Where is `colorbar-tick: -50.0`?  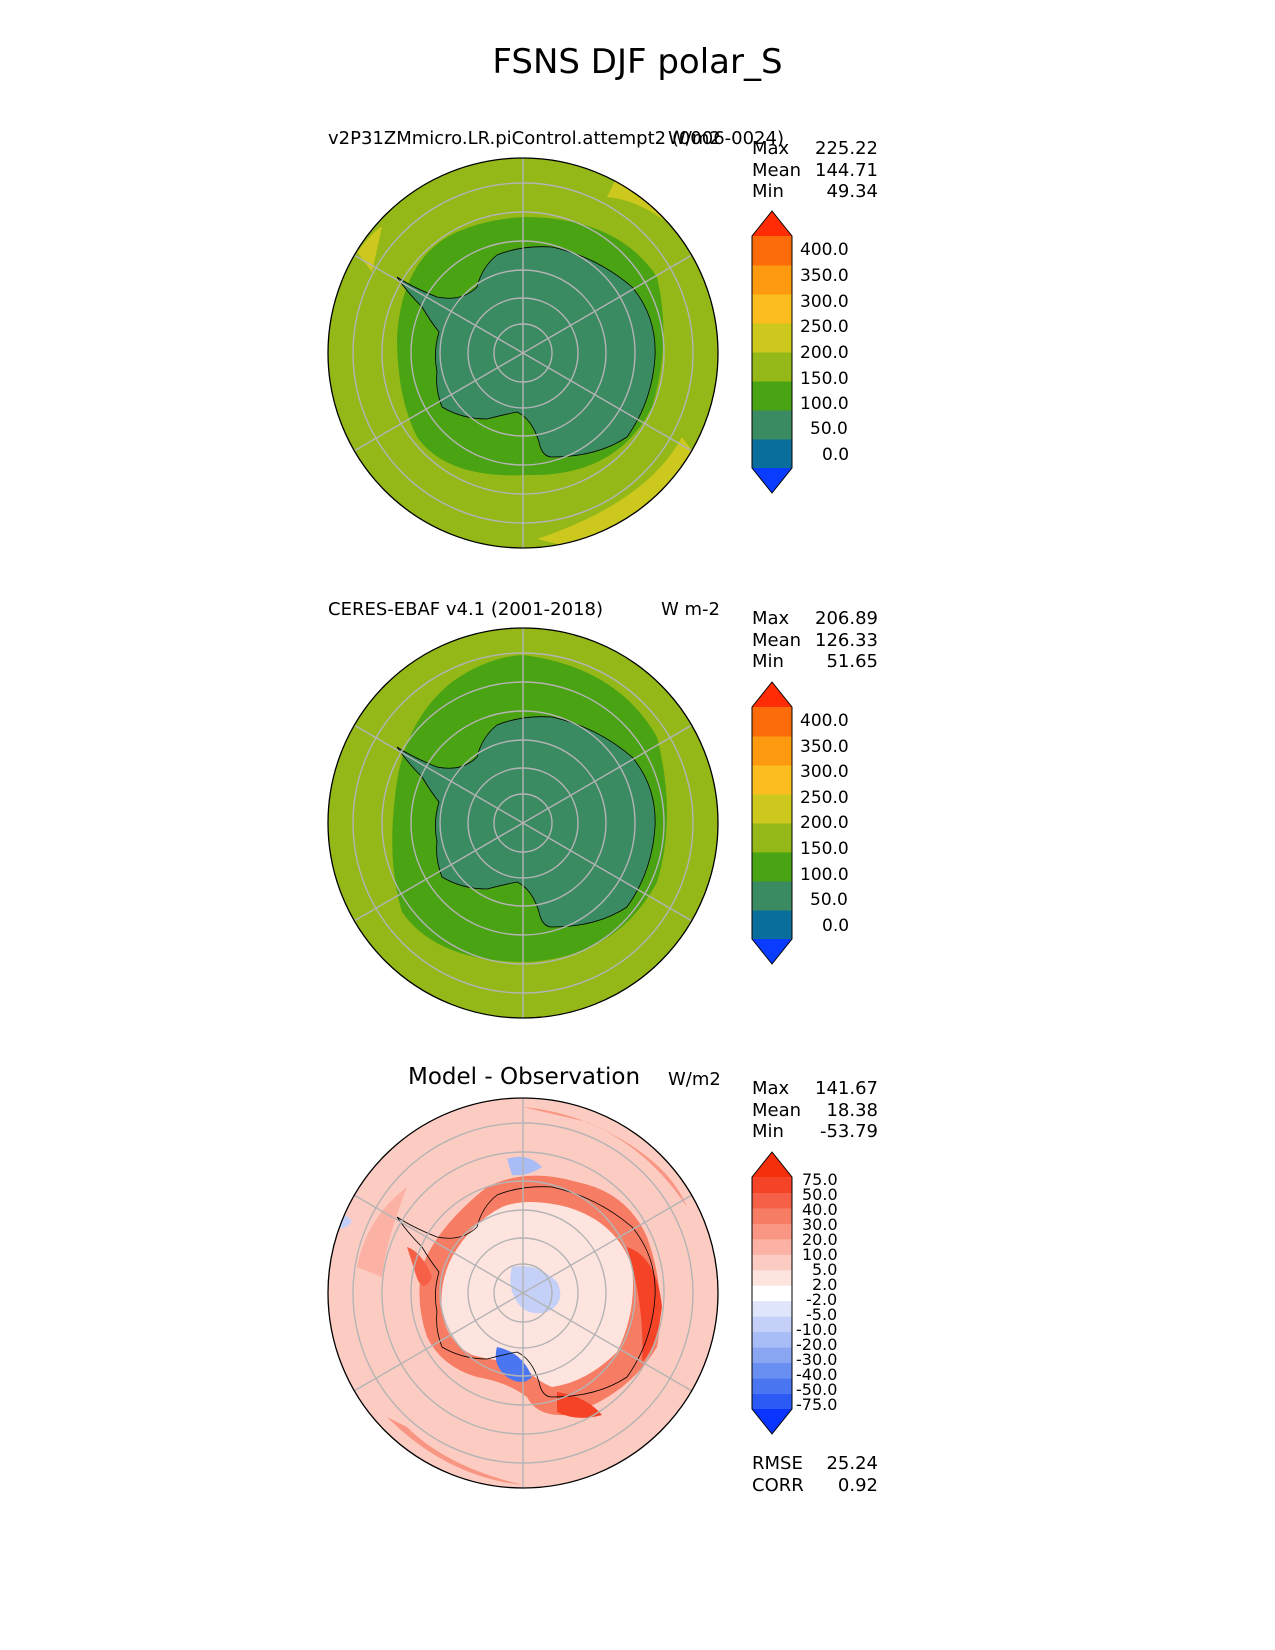 colorbar-tick: -50.0 is located at coordinates (817, 1389).